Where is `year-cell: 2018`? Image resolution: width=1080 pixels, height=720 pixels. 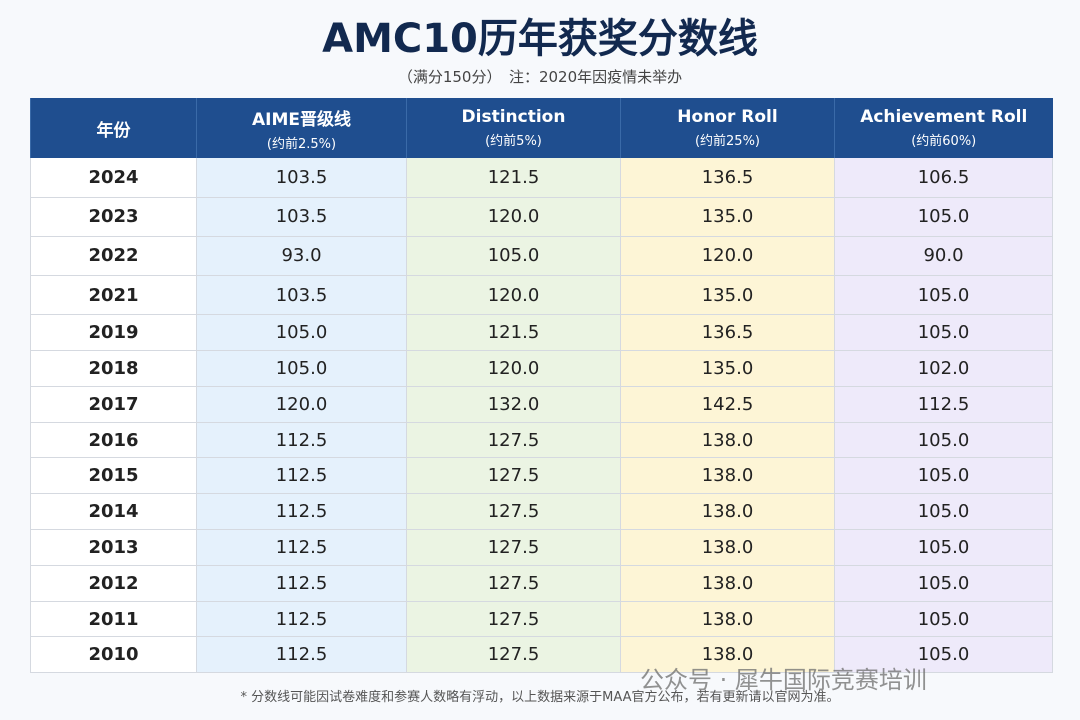
year-cell: 2018 is located at coordinates (113, 368).